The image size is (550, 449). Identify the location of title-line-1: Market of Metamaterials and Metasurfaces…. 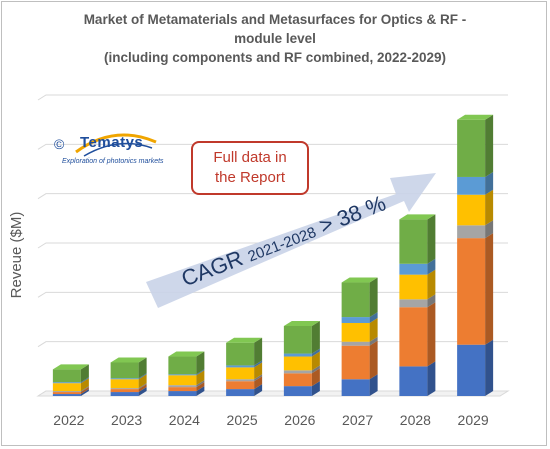
(275, 19).